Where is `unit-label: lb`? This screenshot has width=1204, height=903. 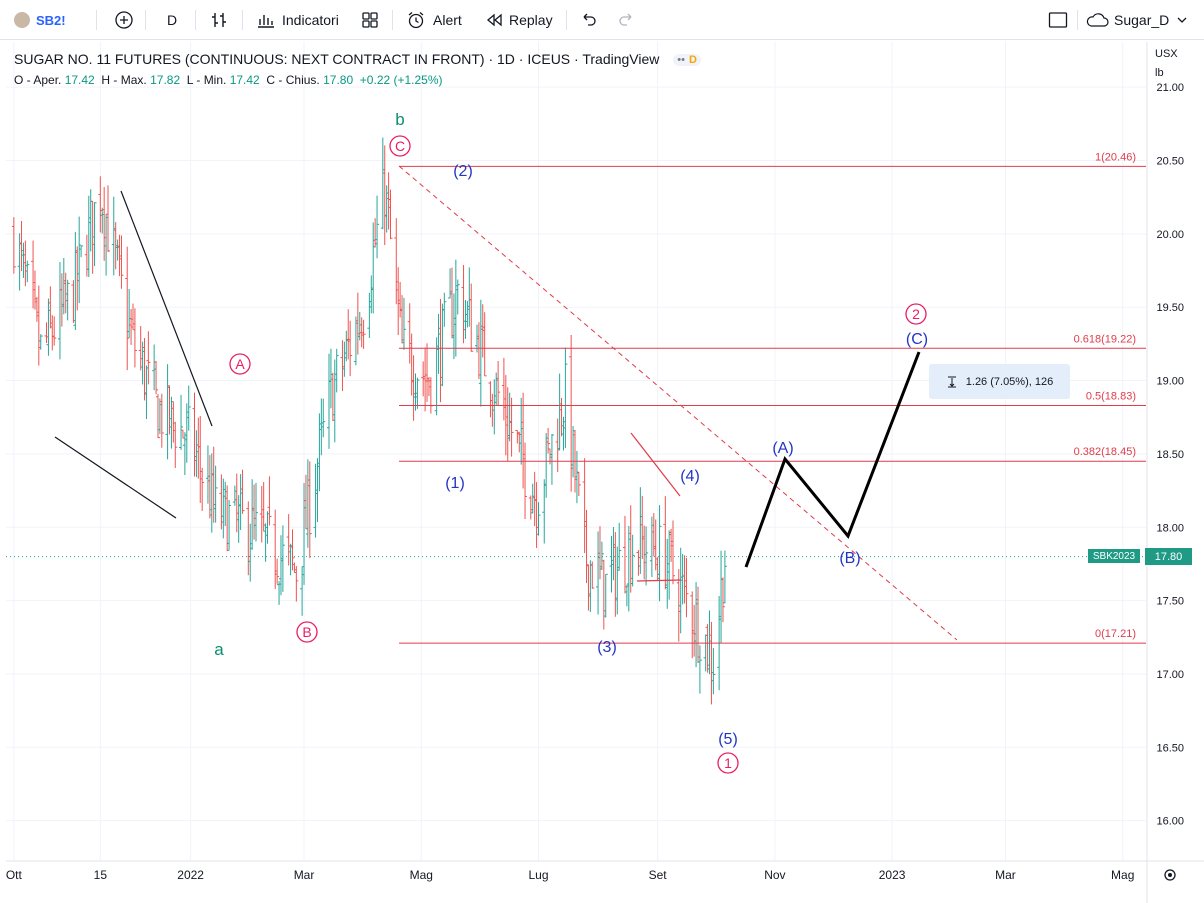
unit-label: lb is located at coordinates (1159, 73).